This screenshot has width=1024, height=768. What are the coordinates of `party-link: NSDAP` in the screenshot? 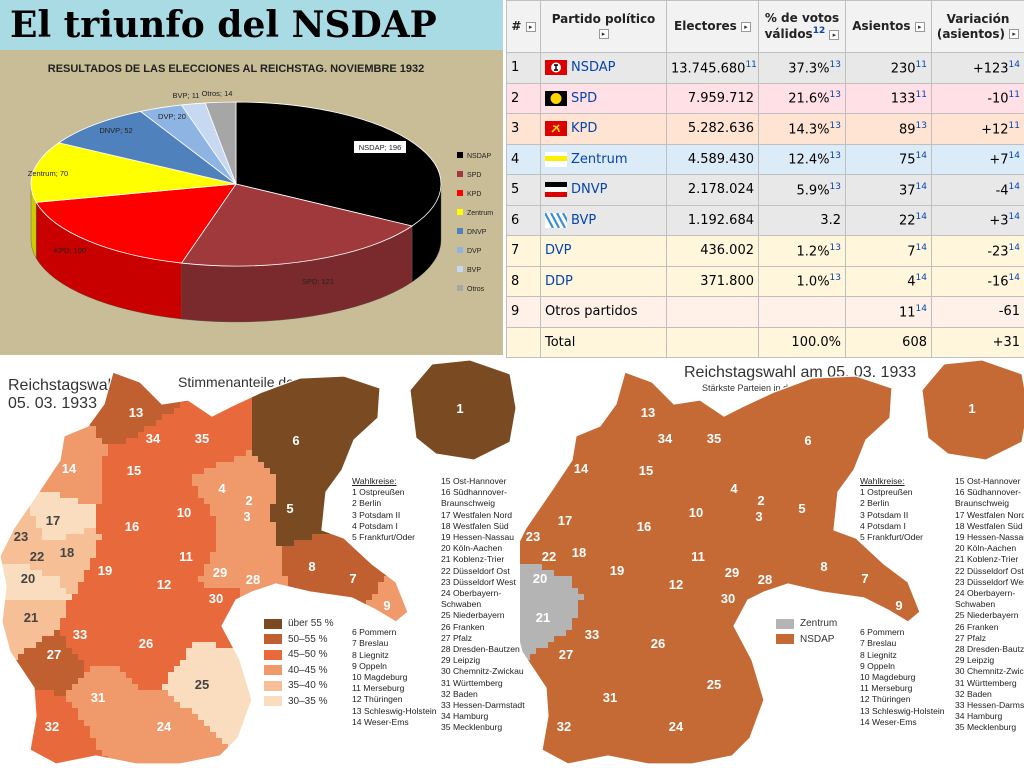 It's located at (593, 68).